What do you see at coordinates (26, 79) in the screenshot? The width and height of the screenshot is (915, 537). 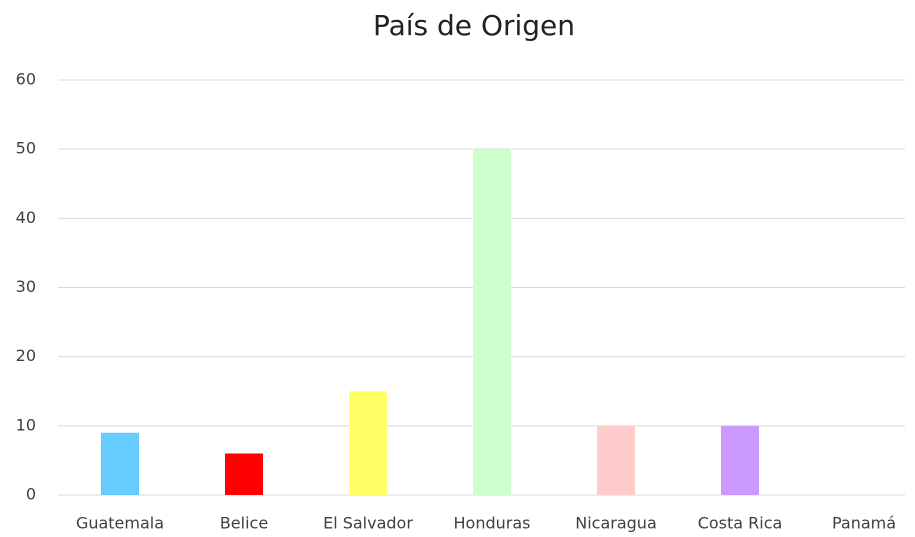 I see `y-tick-label: 60` at bounding box center [26, 79].